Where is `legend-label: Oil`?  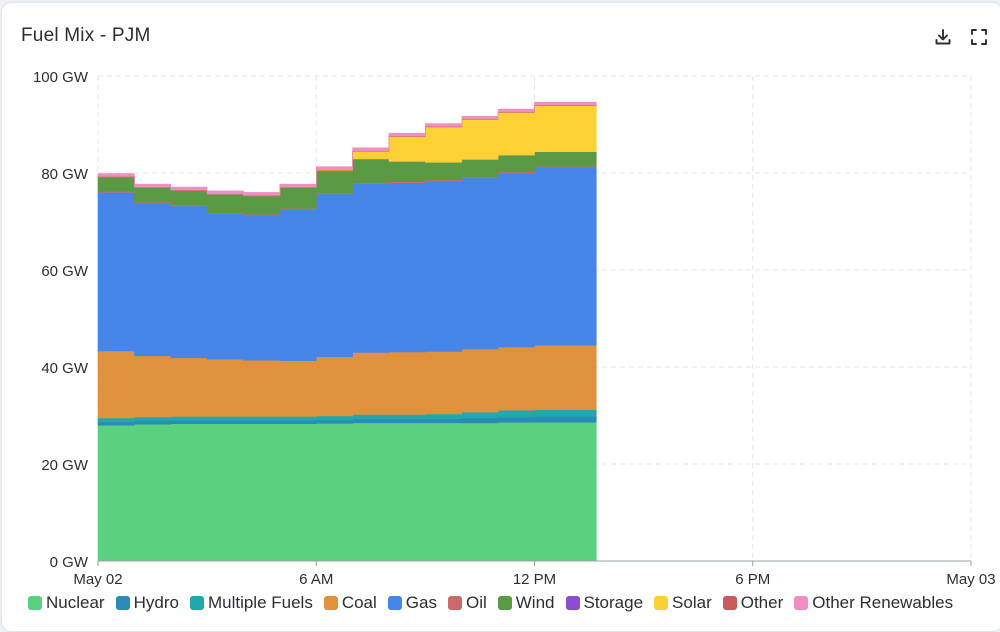 legend-label: Oil is located at coordinates (476, 602).